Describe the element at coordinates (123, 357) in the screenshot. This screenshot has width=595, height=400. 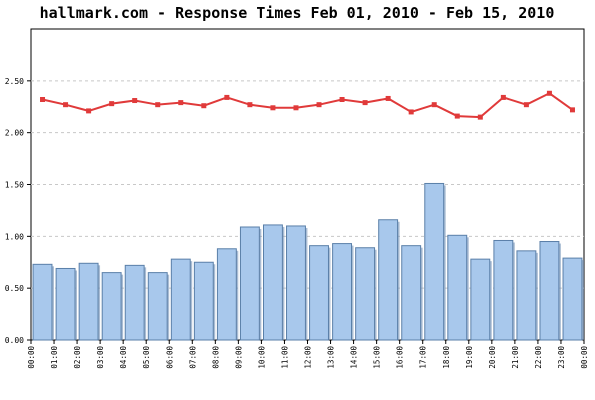
I see `x-tick-label: 04:00` at that location.